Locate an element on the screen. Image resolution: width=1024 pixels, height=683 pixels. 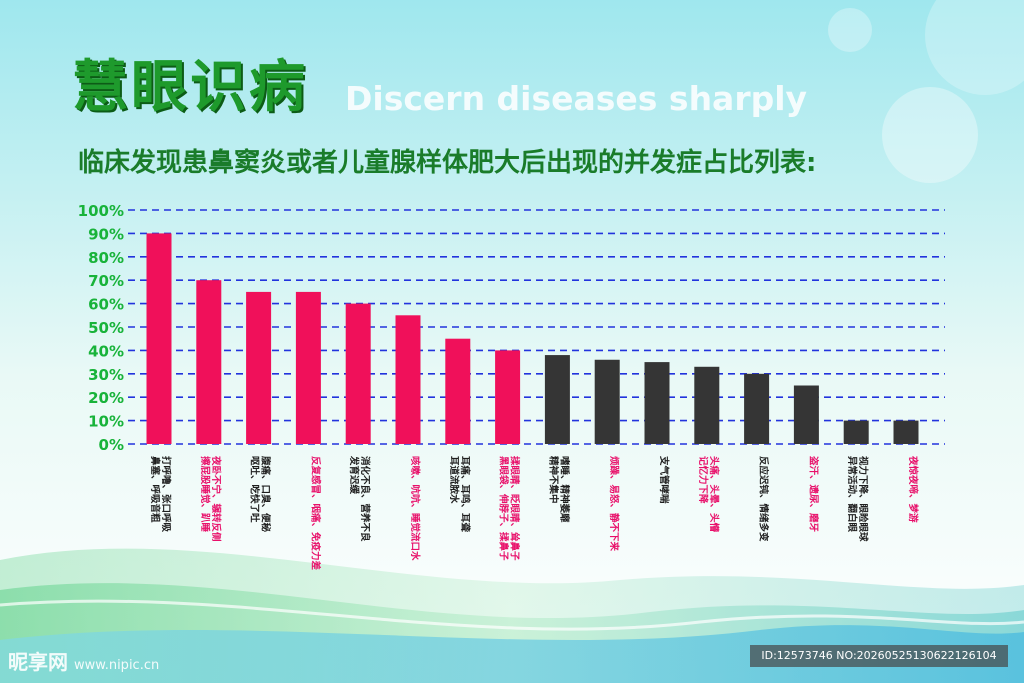
y-tick-label: 60% is located at coordinates (106, 305).